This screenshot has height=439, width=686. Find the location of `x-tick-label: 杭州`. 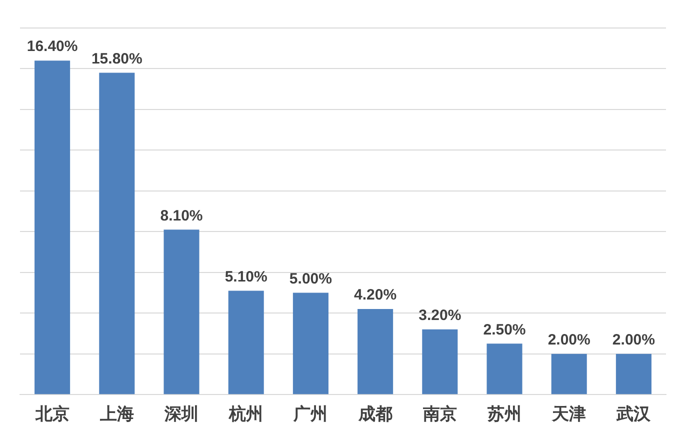

x-tick-label: 杭州 is located at coordinates (246, 414).